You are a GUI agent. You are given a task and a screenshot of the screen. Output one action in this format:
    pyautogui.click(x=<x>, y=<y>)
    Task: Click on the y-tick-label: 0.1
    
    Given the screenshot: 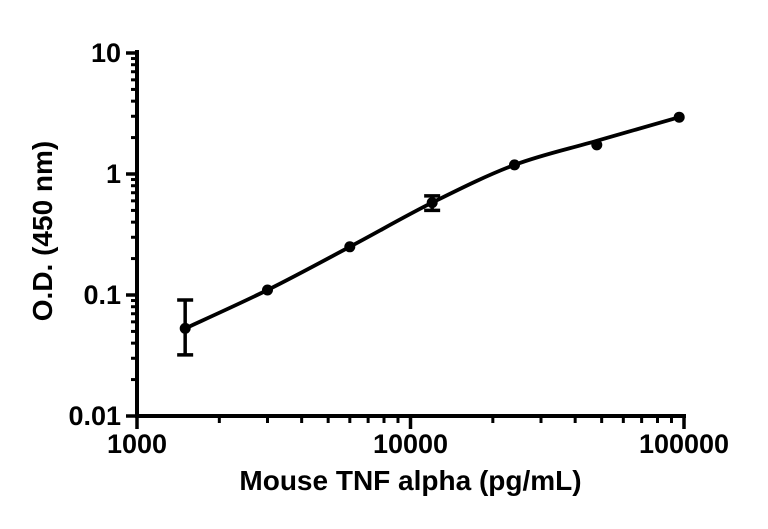 What is the action you would take?
    pyautogui.click(x=102, y=295)
    